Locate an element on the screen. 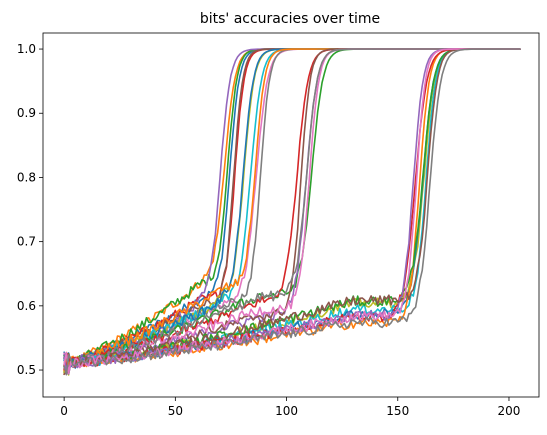 The image size is (547, 435). x-tick-label: 50 is located at coordinates (175, 411).